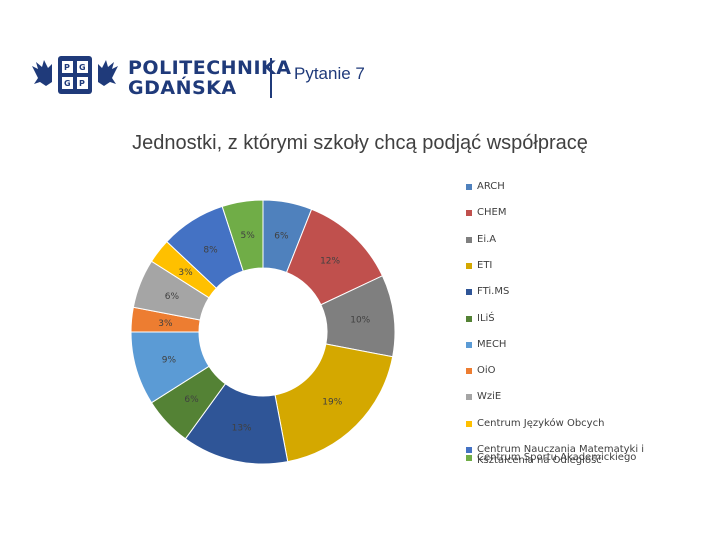 The image size is (720, 540). What do you see at coordinates (169, 360) in the screenshot?
I see `slice-label-6: 9%` at bounding box center [169, 360].